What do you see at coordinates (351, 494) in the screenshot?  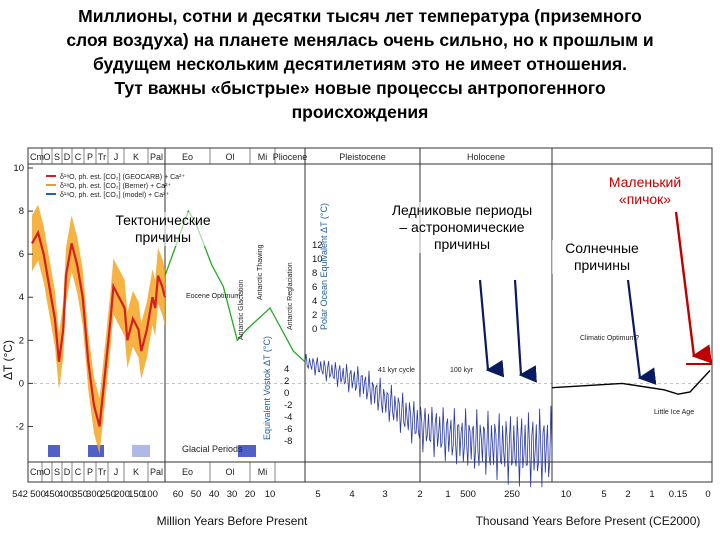 I see `x-tick-label: 4` at bounding box center [351, 494].